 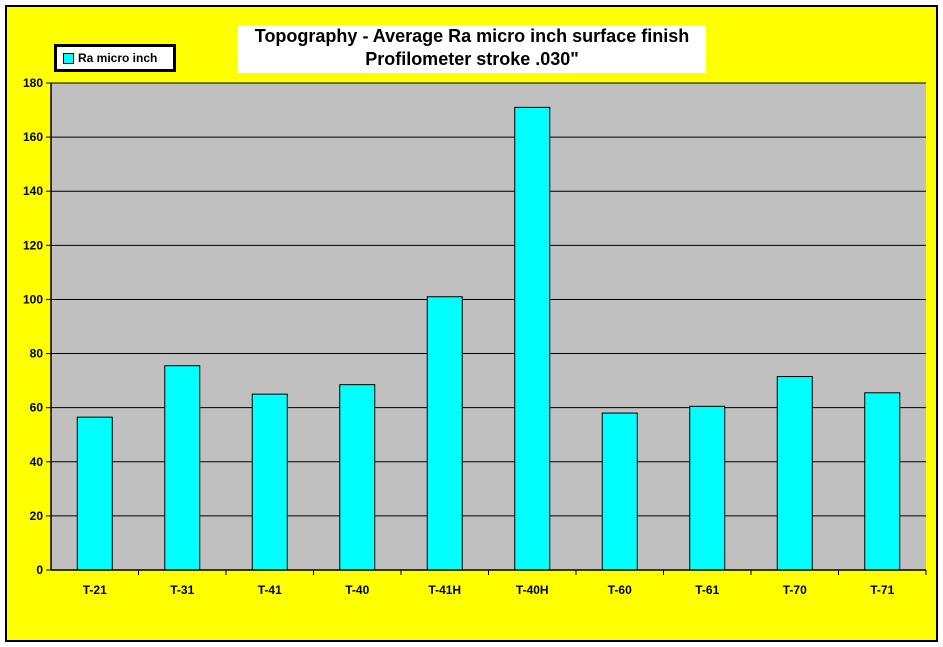 What do you see at coordinates (33, 191) in the screenshot?
I see `y-tick-label: 140` at bounding box center [33, 191].